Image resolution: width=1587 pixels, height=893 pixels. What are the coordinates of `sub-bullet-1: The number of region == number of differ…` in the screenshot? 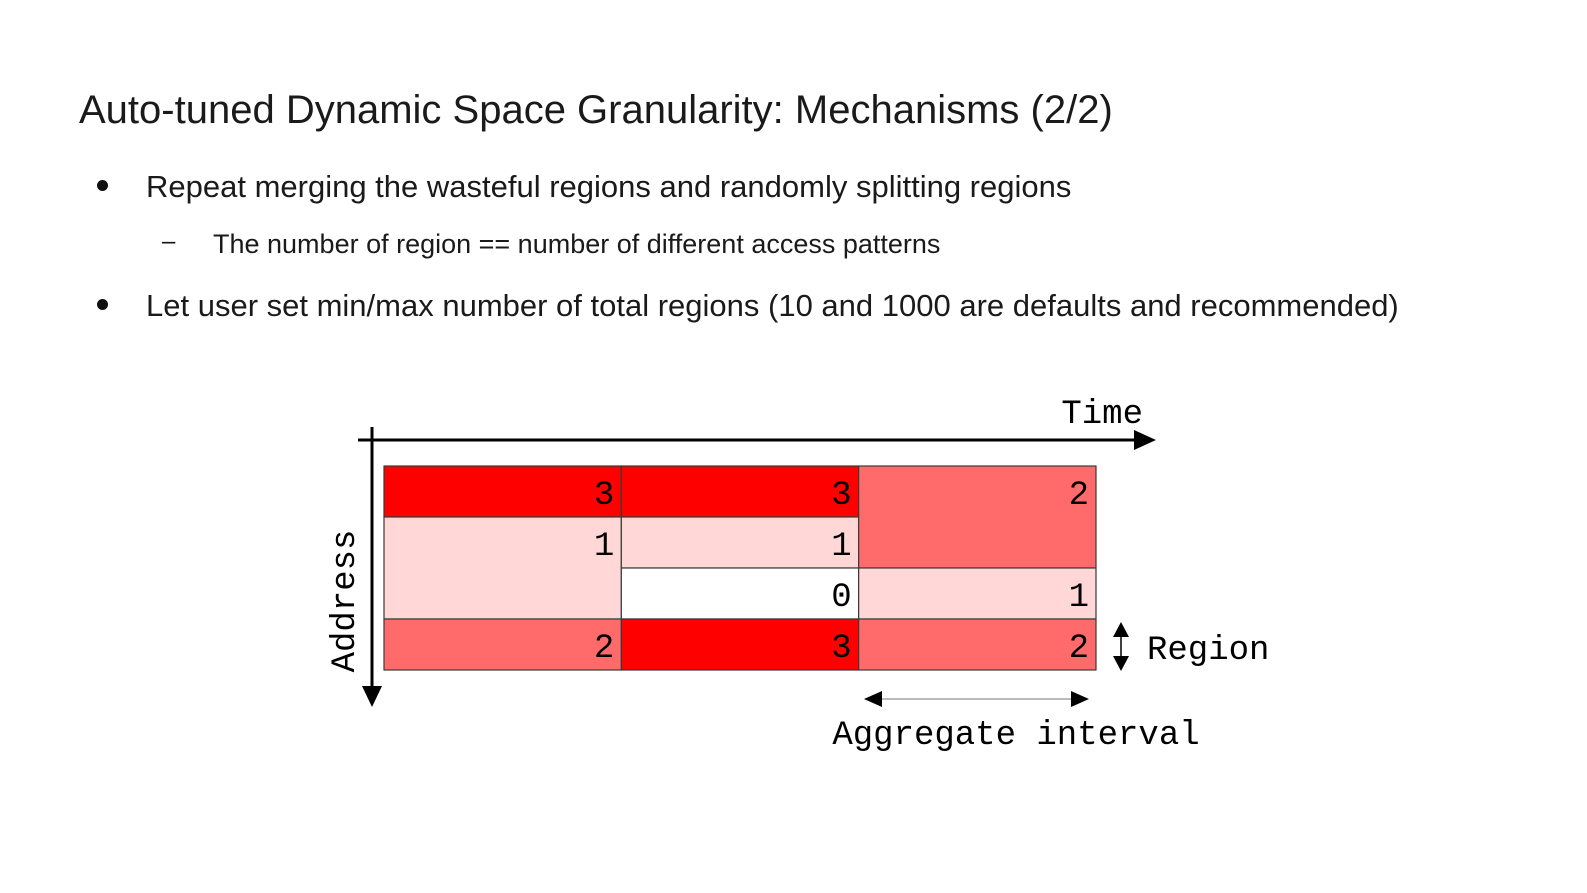 It's located at (577, 244).